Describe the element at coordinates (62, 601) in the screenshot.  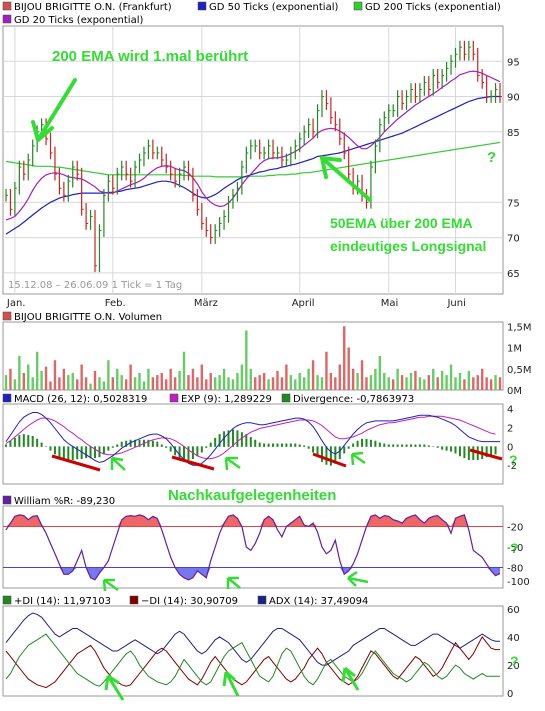
I see `dmi-legend-label: +DI (14): 11,97103` at that location.